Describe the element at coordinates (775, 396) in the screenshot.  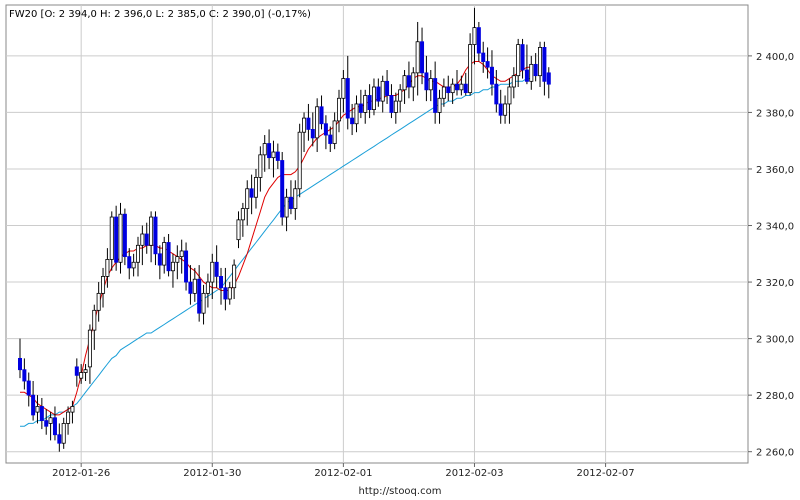
I see `y-tick-label: 2 280,0` at that location.